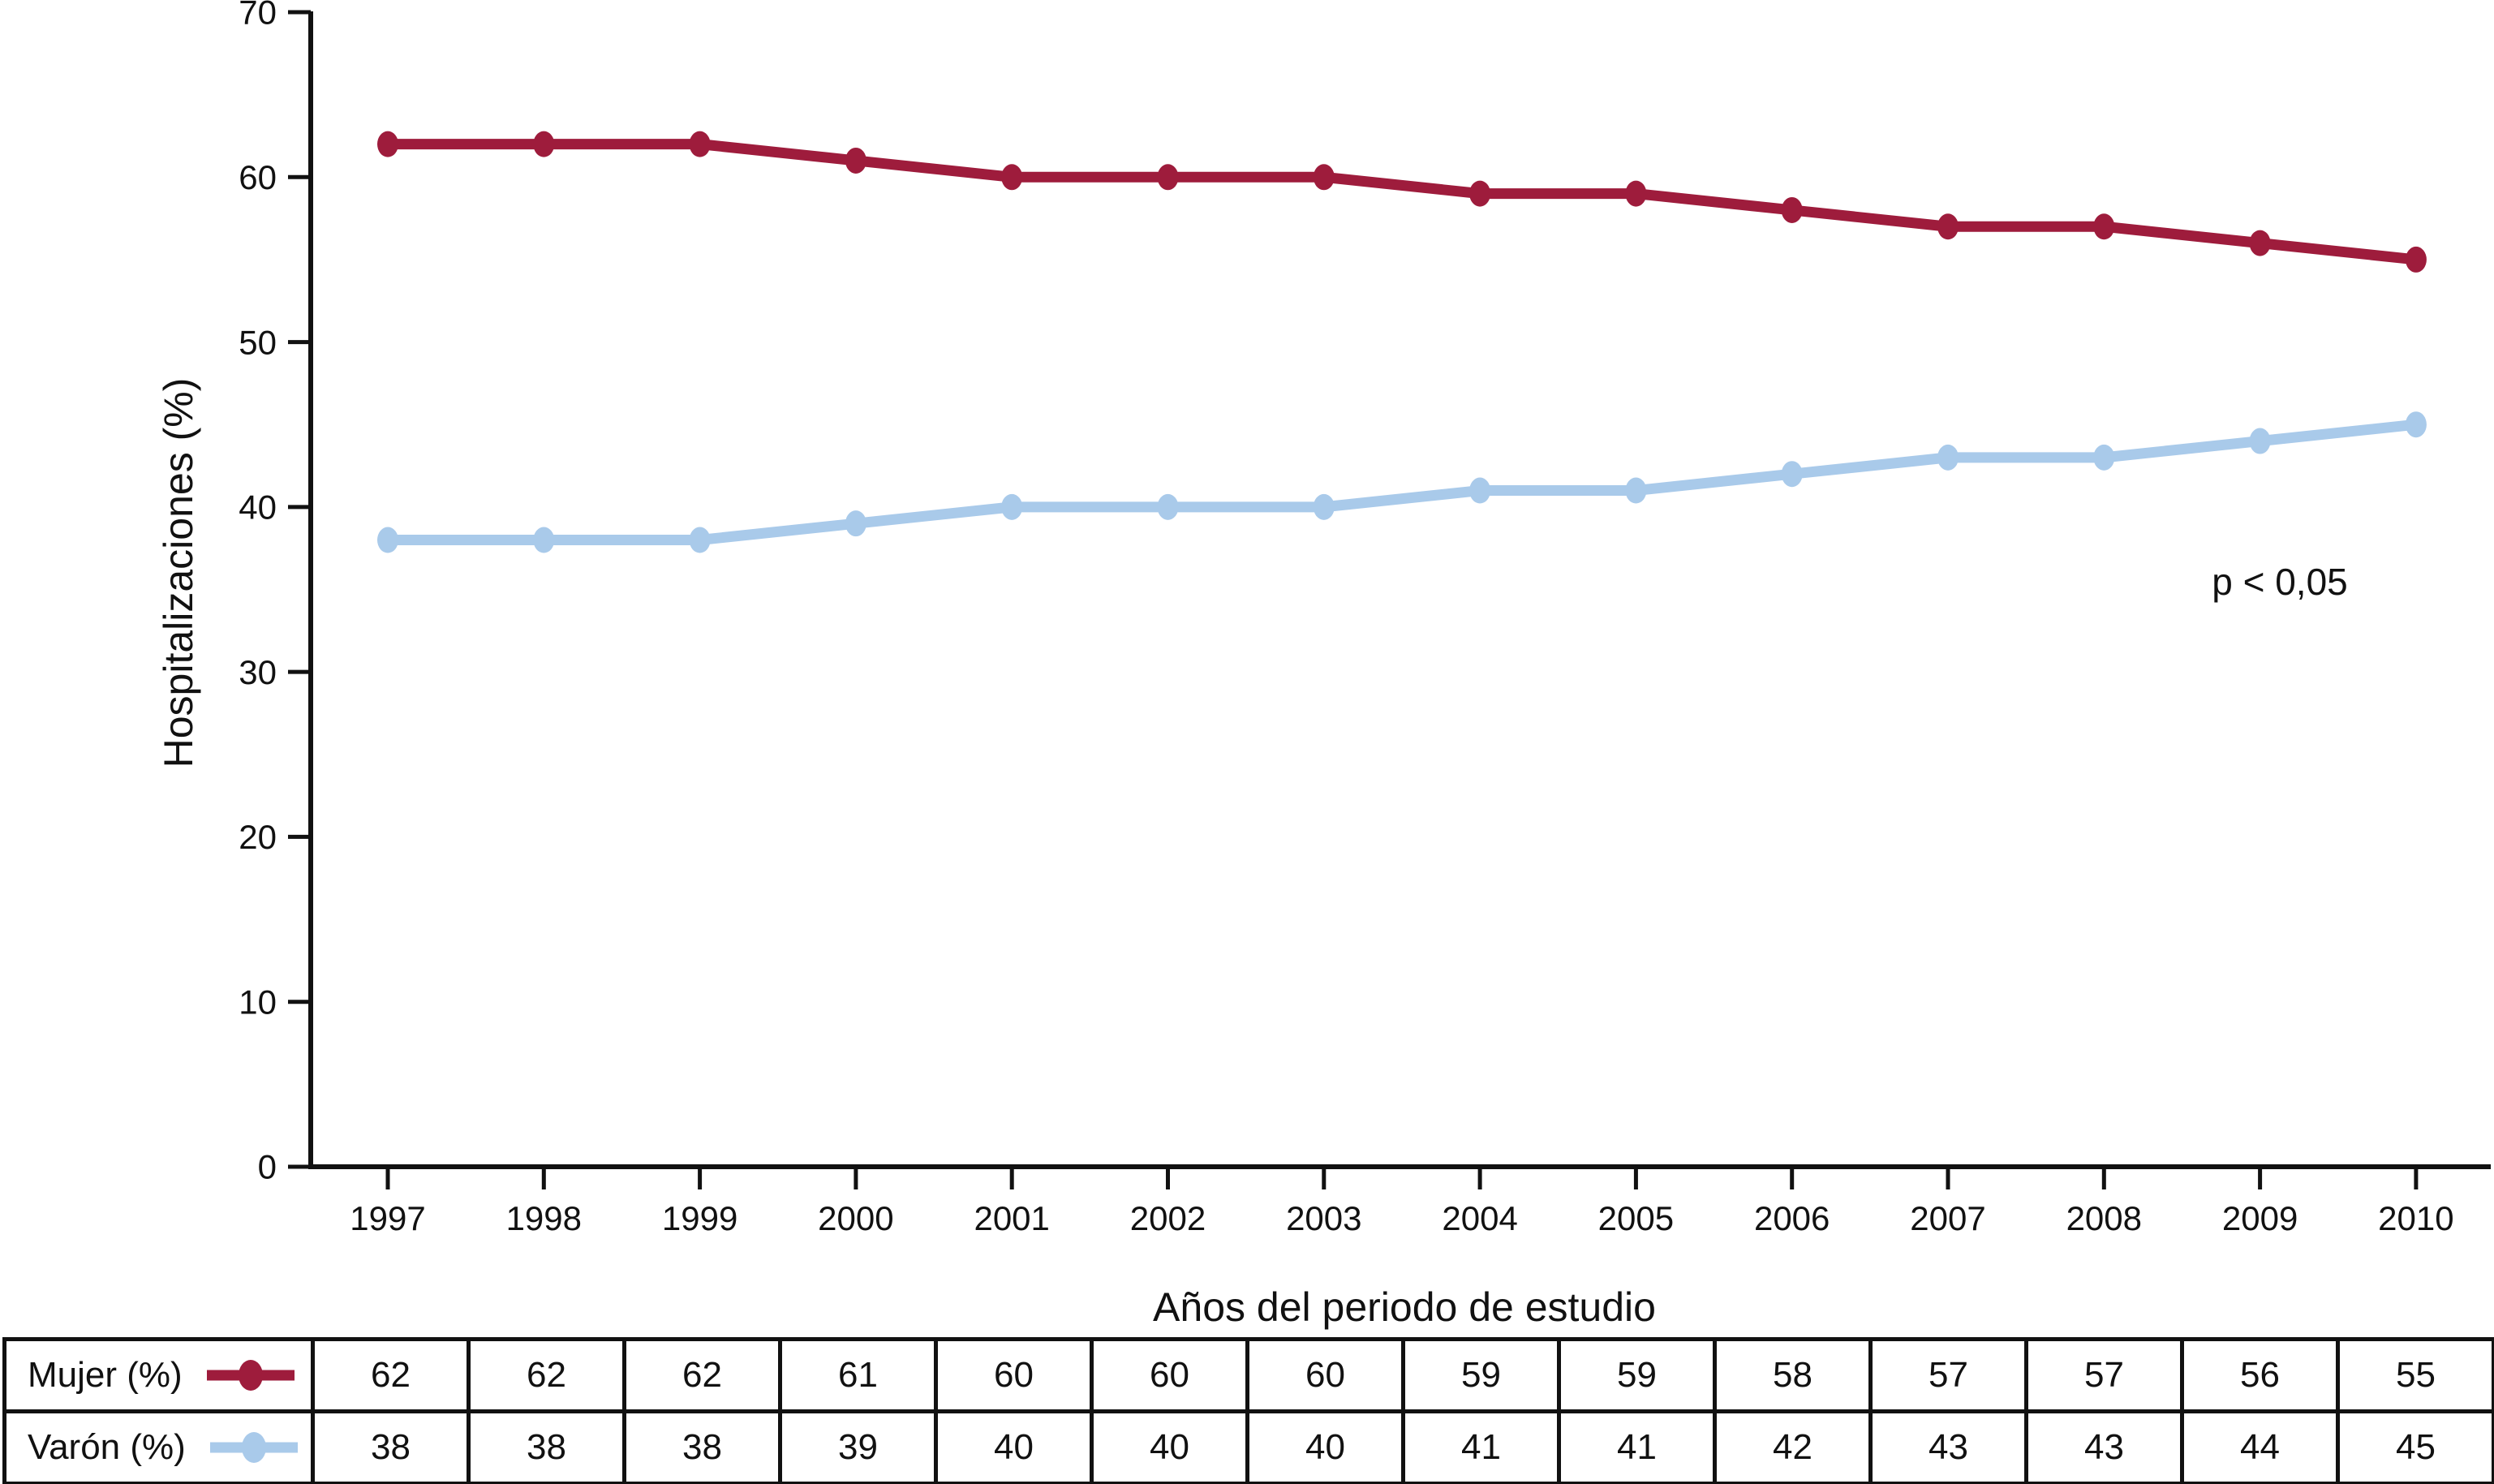  Describe the element at coordinates (1323, 1218) in the screenshot. I see `x-tick-label: 2003` at that location.